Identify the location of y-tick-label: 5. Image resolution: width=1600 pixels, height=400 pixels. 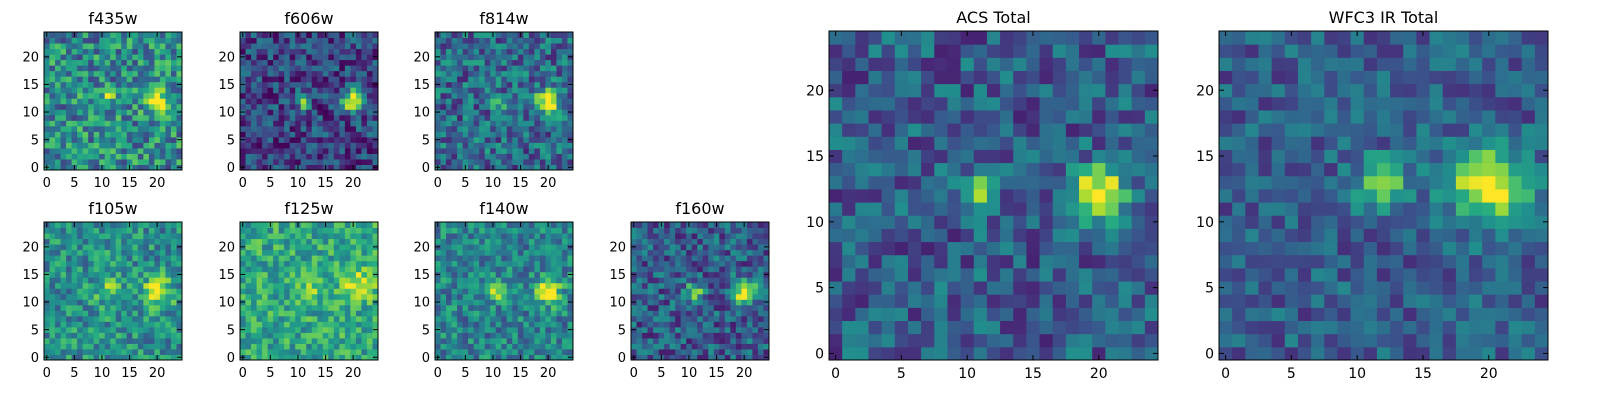
(622, 330).